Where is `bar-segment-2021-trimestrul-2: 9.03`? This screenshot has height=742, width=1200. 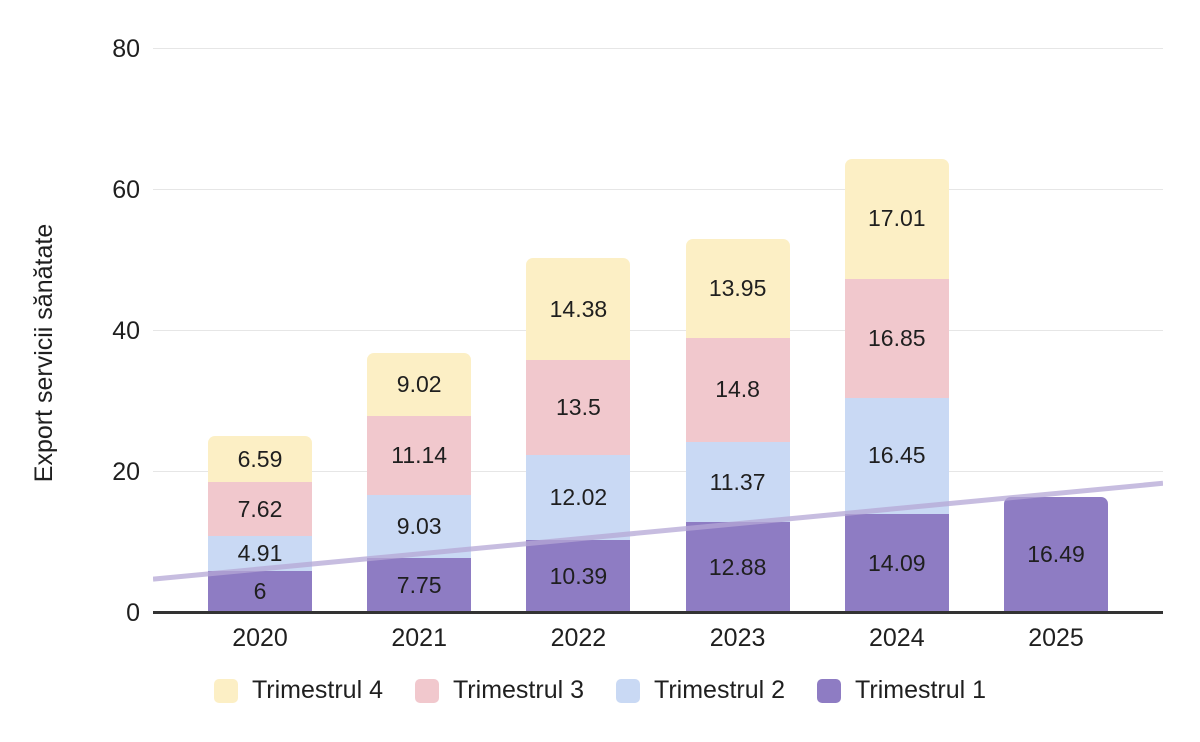
bar-segment-2021-trimestrul-2: 9.03 is located at coordinates (419, 526).